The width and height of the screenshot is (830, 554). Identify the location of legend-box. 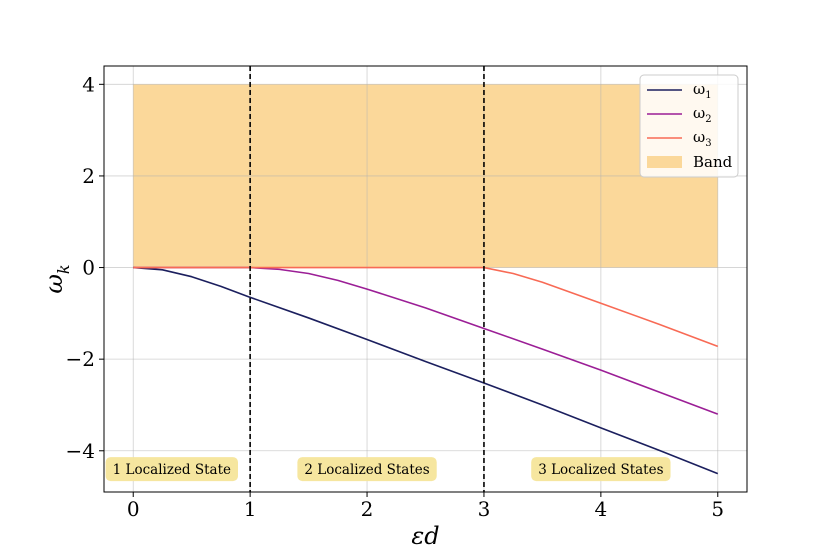
(689, 126).